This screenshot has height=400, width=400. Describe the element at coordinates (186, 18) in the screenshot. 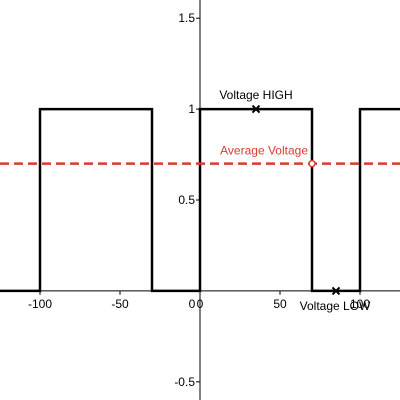

I see `y-tick-label: 1.5` at that location.